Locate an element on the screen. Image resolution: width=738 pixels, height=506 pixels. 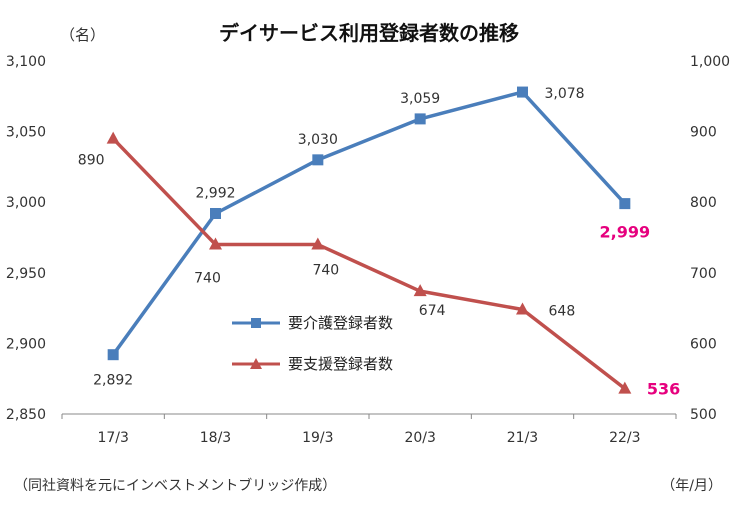
legend-label-care: 要介護登録者数 is located at coordinates (340, 323).